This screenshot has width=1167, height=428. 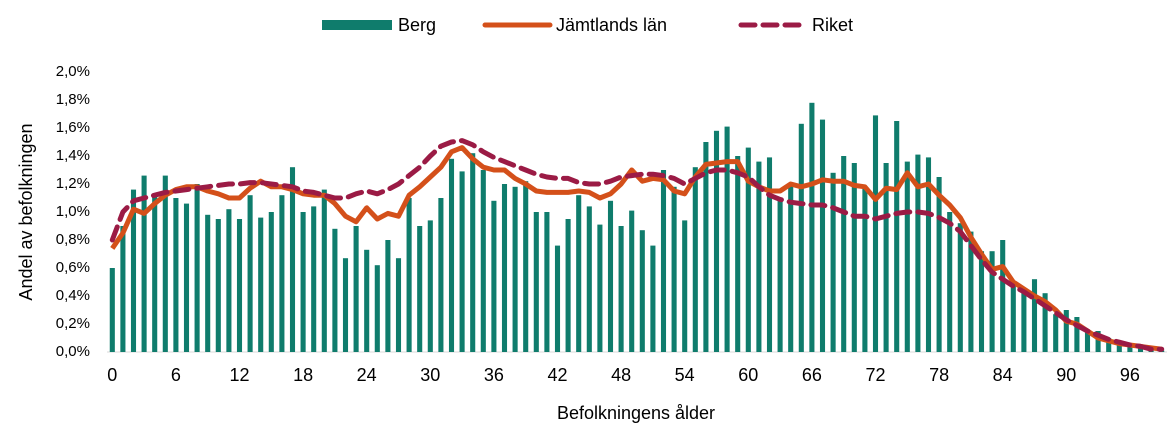 I want to click on legend-label: Berg, so click(x=417, y=25).